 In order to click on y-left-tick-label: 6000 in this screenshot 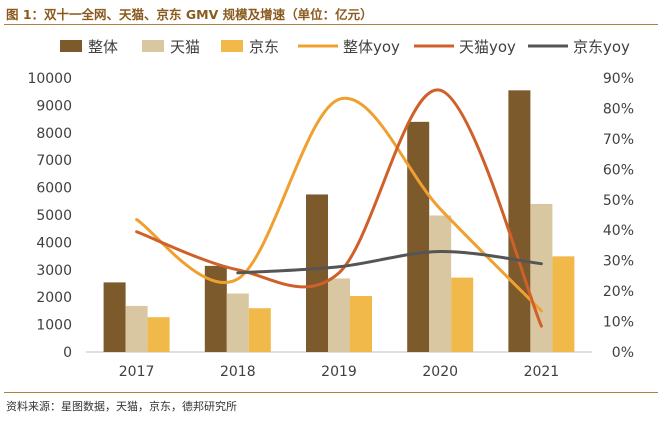, I will do `click(54, 189)`.